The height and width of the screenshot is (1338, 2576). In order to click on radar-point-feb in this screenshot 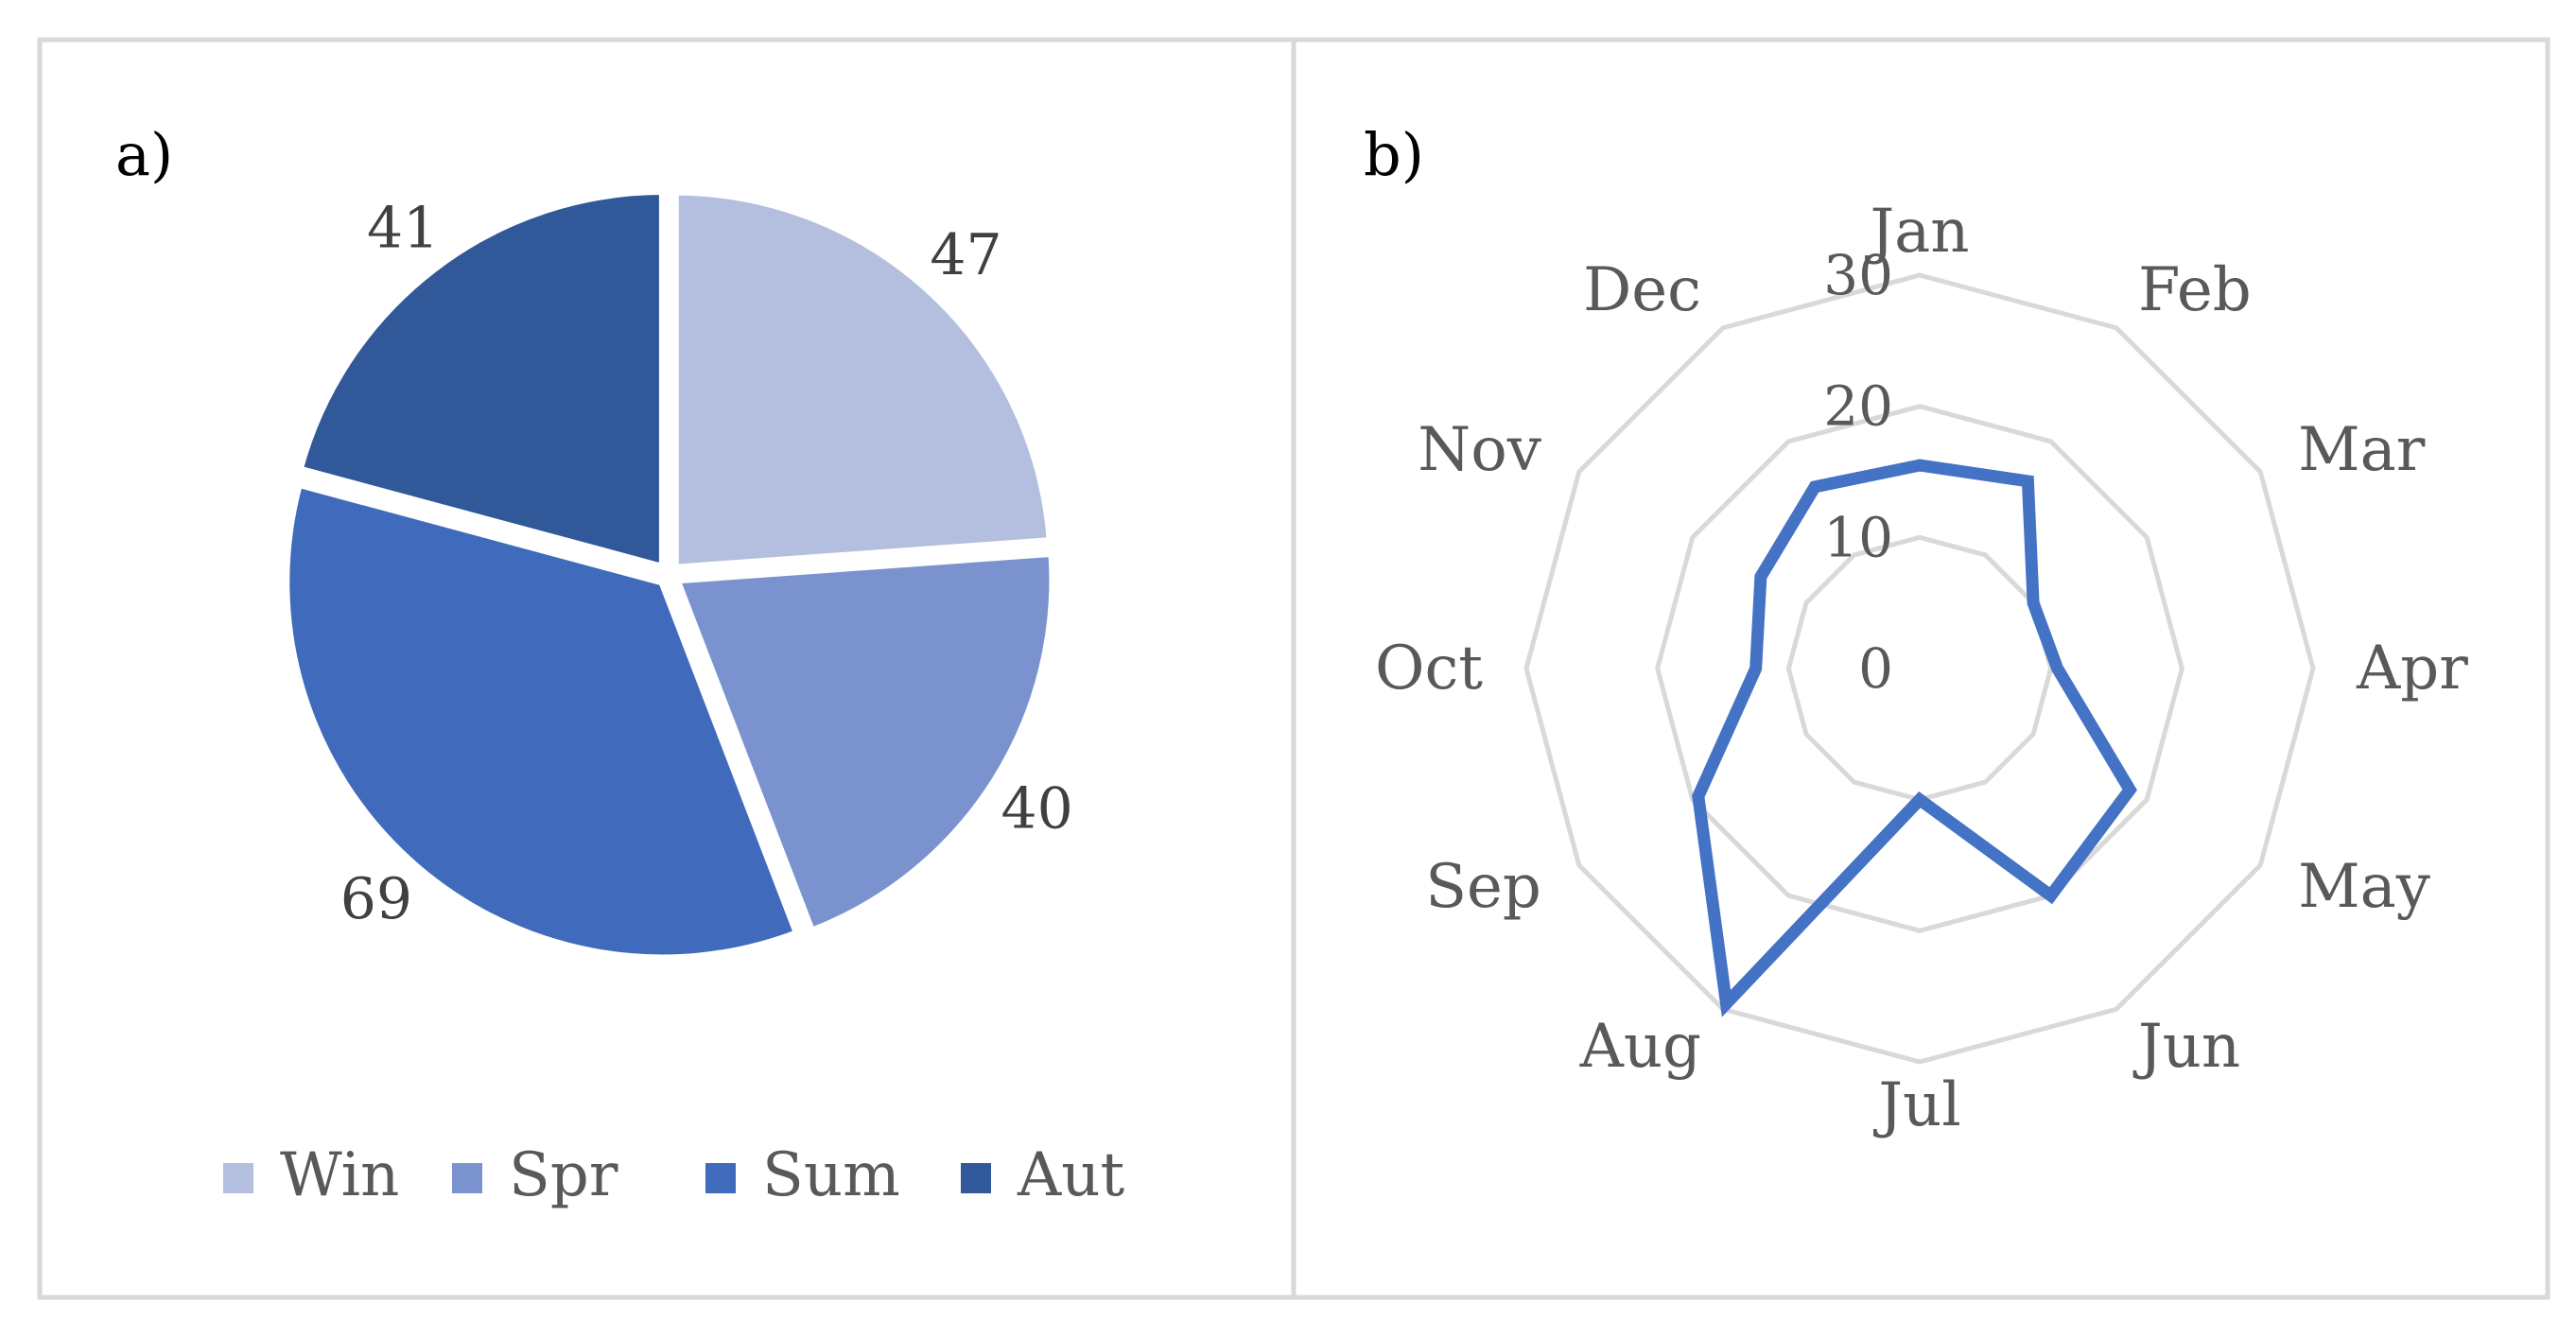, I will do `click(2028, 480)`.